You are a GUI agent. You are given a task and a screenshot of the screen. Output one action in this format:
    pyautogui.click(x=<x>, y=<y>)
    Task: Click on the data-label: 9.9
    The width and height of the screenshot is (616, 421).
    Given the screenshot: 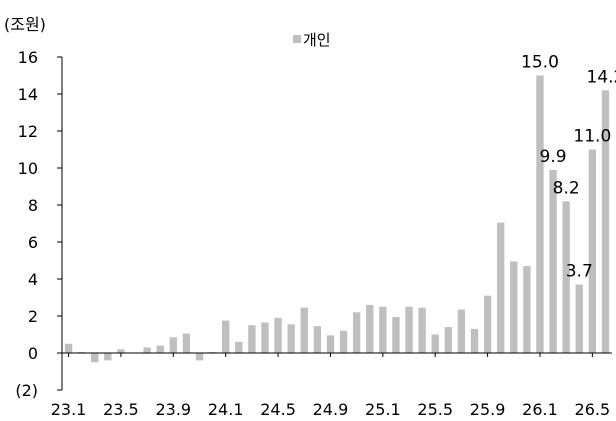 What is the action you would take?
    pyautogui.click(x=553, y=157)
    